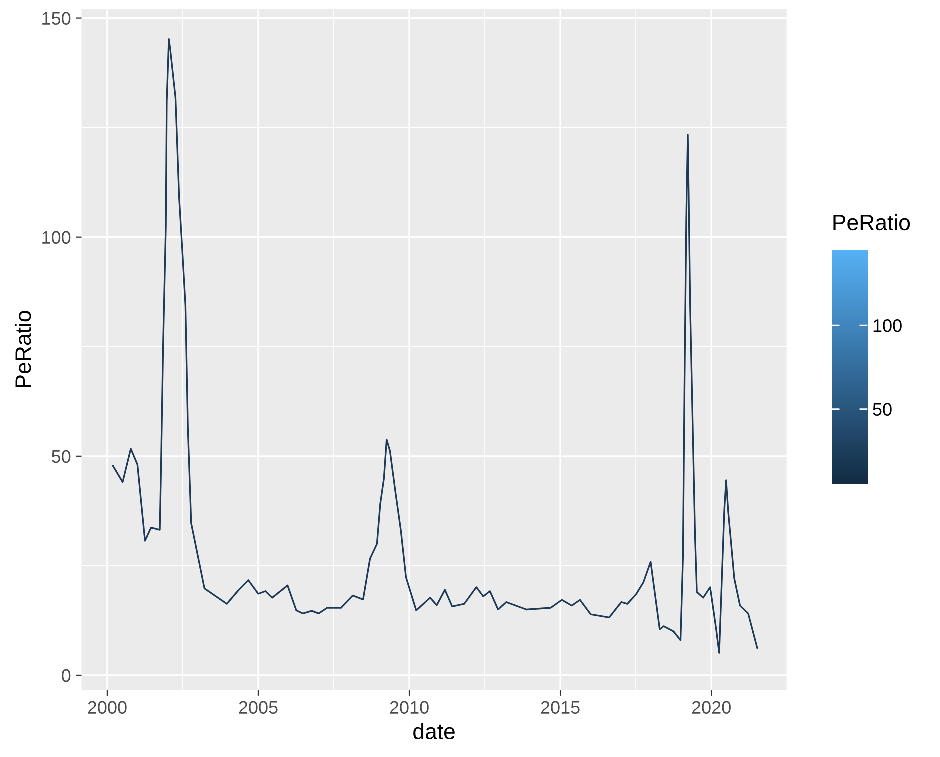  I want to click on x-tick-label: 2015, so click(560, 707).